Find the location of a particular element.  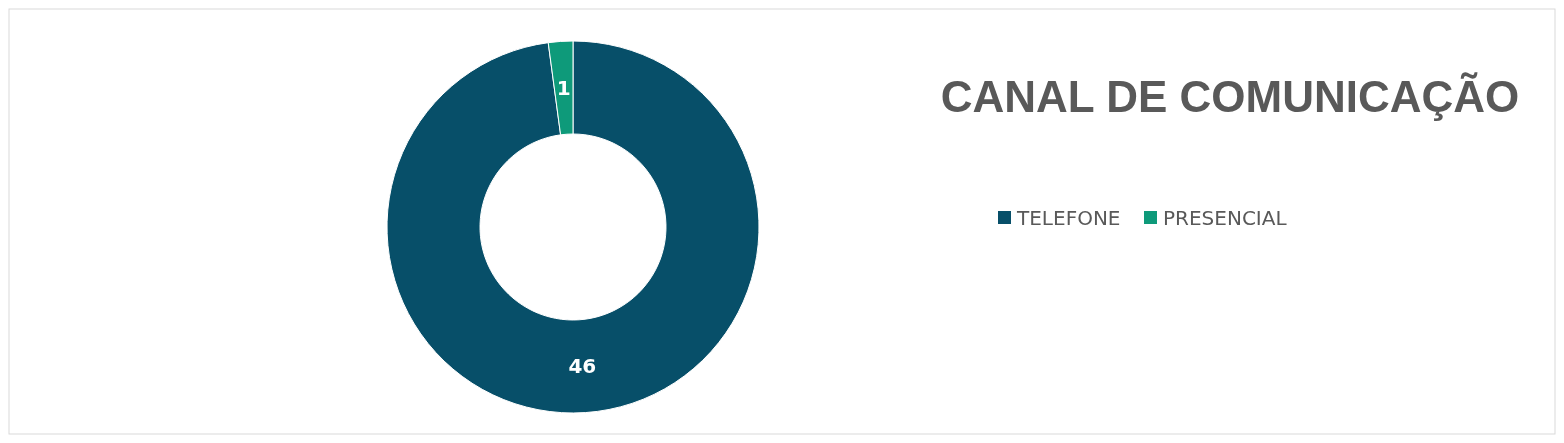

data-label: 46 is located at coordinates (582, 366).